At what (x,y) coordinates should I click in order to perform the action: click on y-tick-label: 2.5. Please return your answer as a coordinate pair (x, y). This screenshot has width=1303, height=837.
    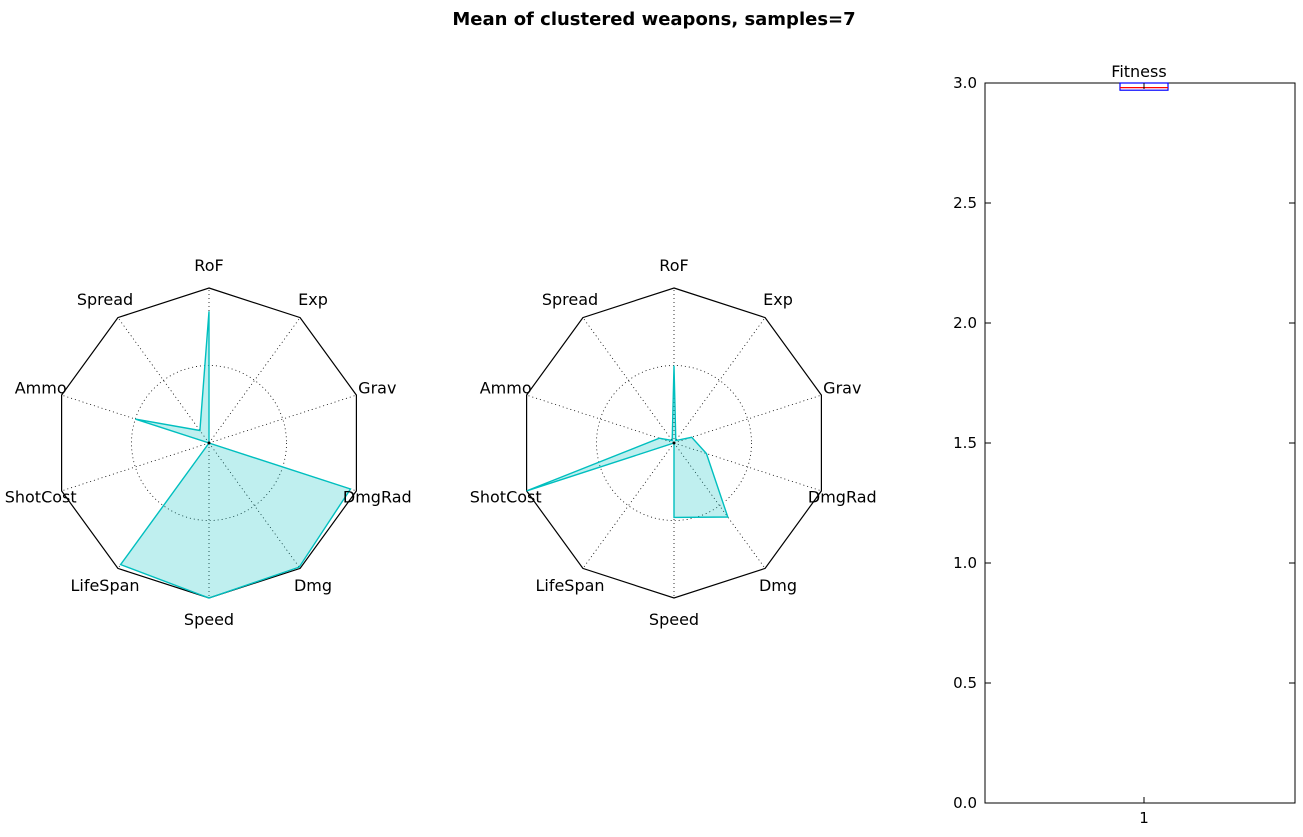
    Looking at the image, I should click on (965, 203).